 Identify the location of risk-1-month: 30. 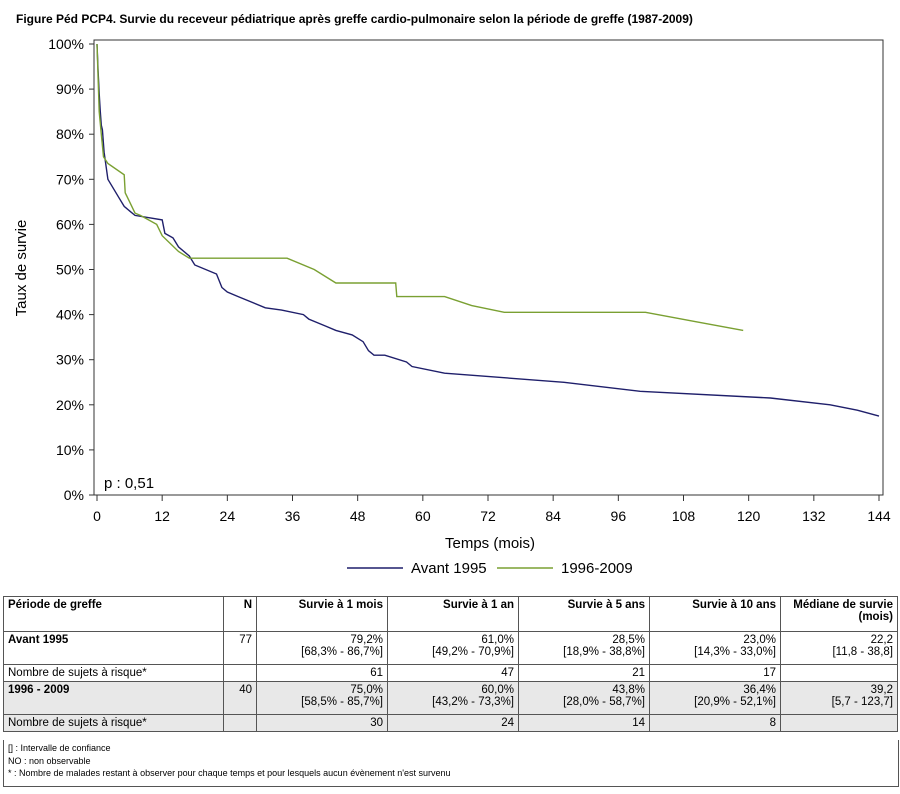
(322, 723).